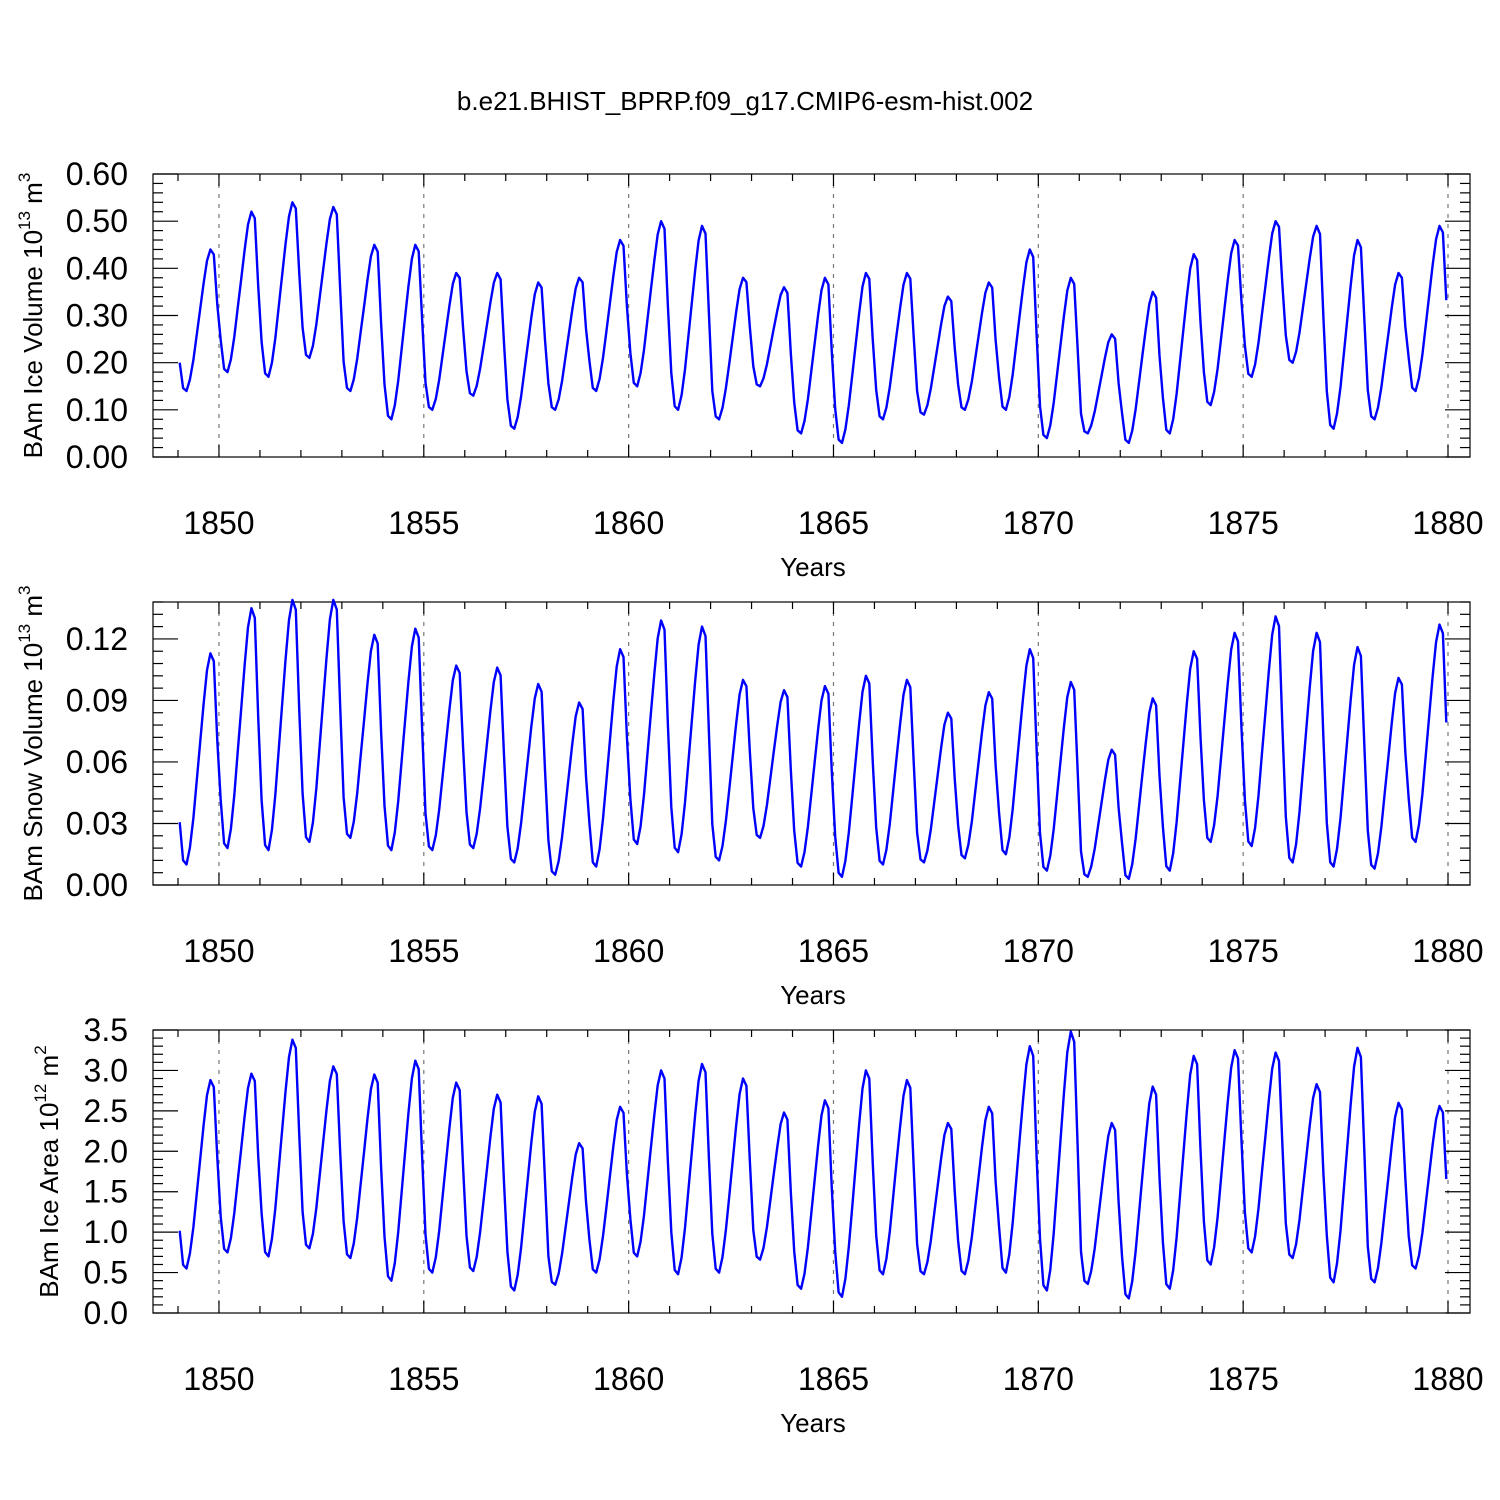 This screenshot has width=1500, height=1500. What do you see at coordinates (97, 174) in the screenshot?
I see `y-tick-label: 0.60` at bounding box center [97, 174].